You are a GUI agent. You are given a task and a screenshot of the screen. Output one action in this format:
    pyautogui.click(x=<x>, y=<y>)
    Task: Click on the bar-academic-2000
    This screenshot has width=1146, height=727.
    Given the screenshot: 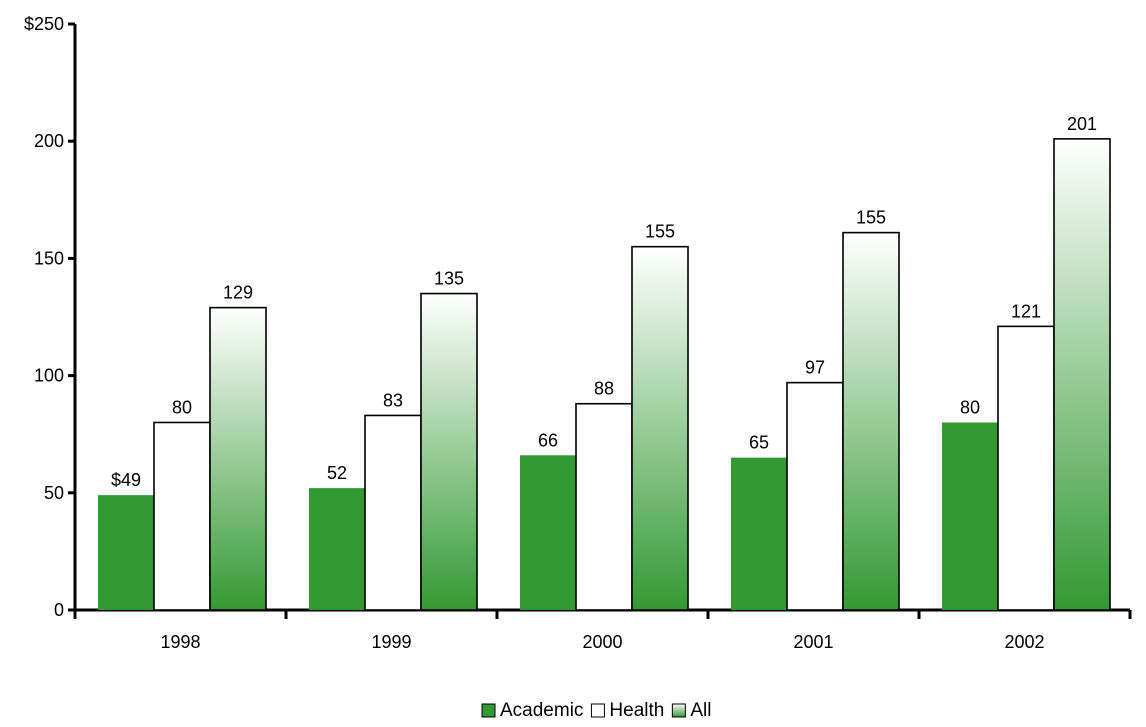 What is the action you would take?
    pyautogui.click(x=548, y=532)
    